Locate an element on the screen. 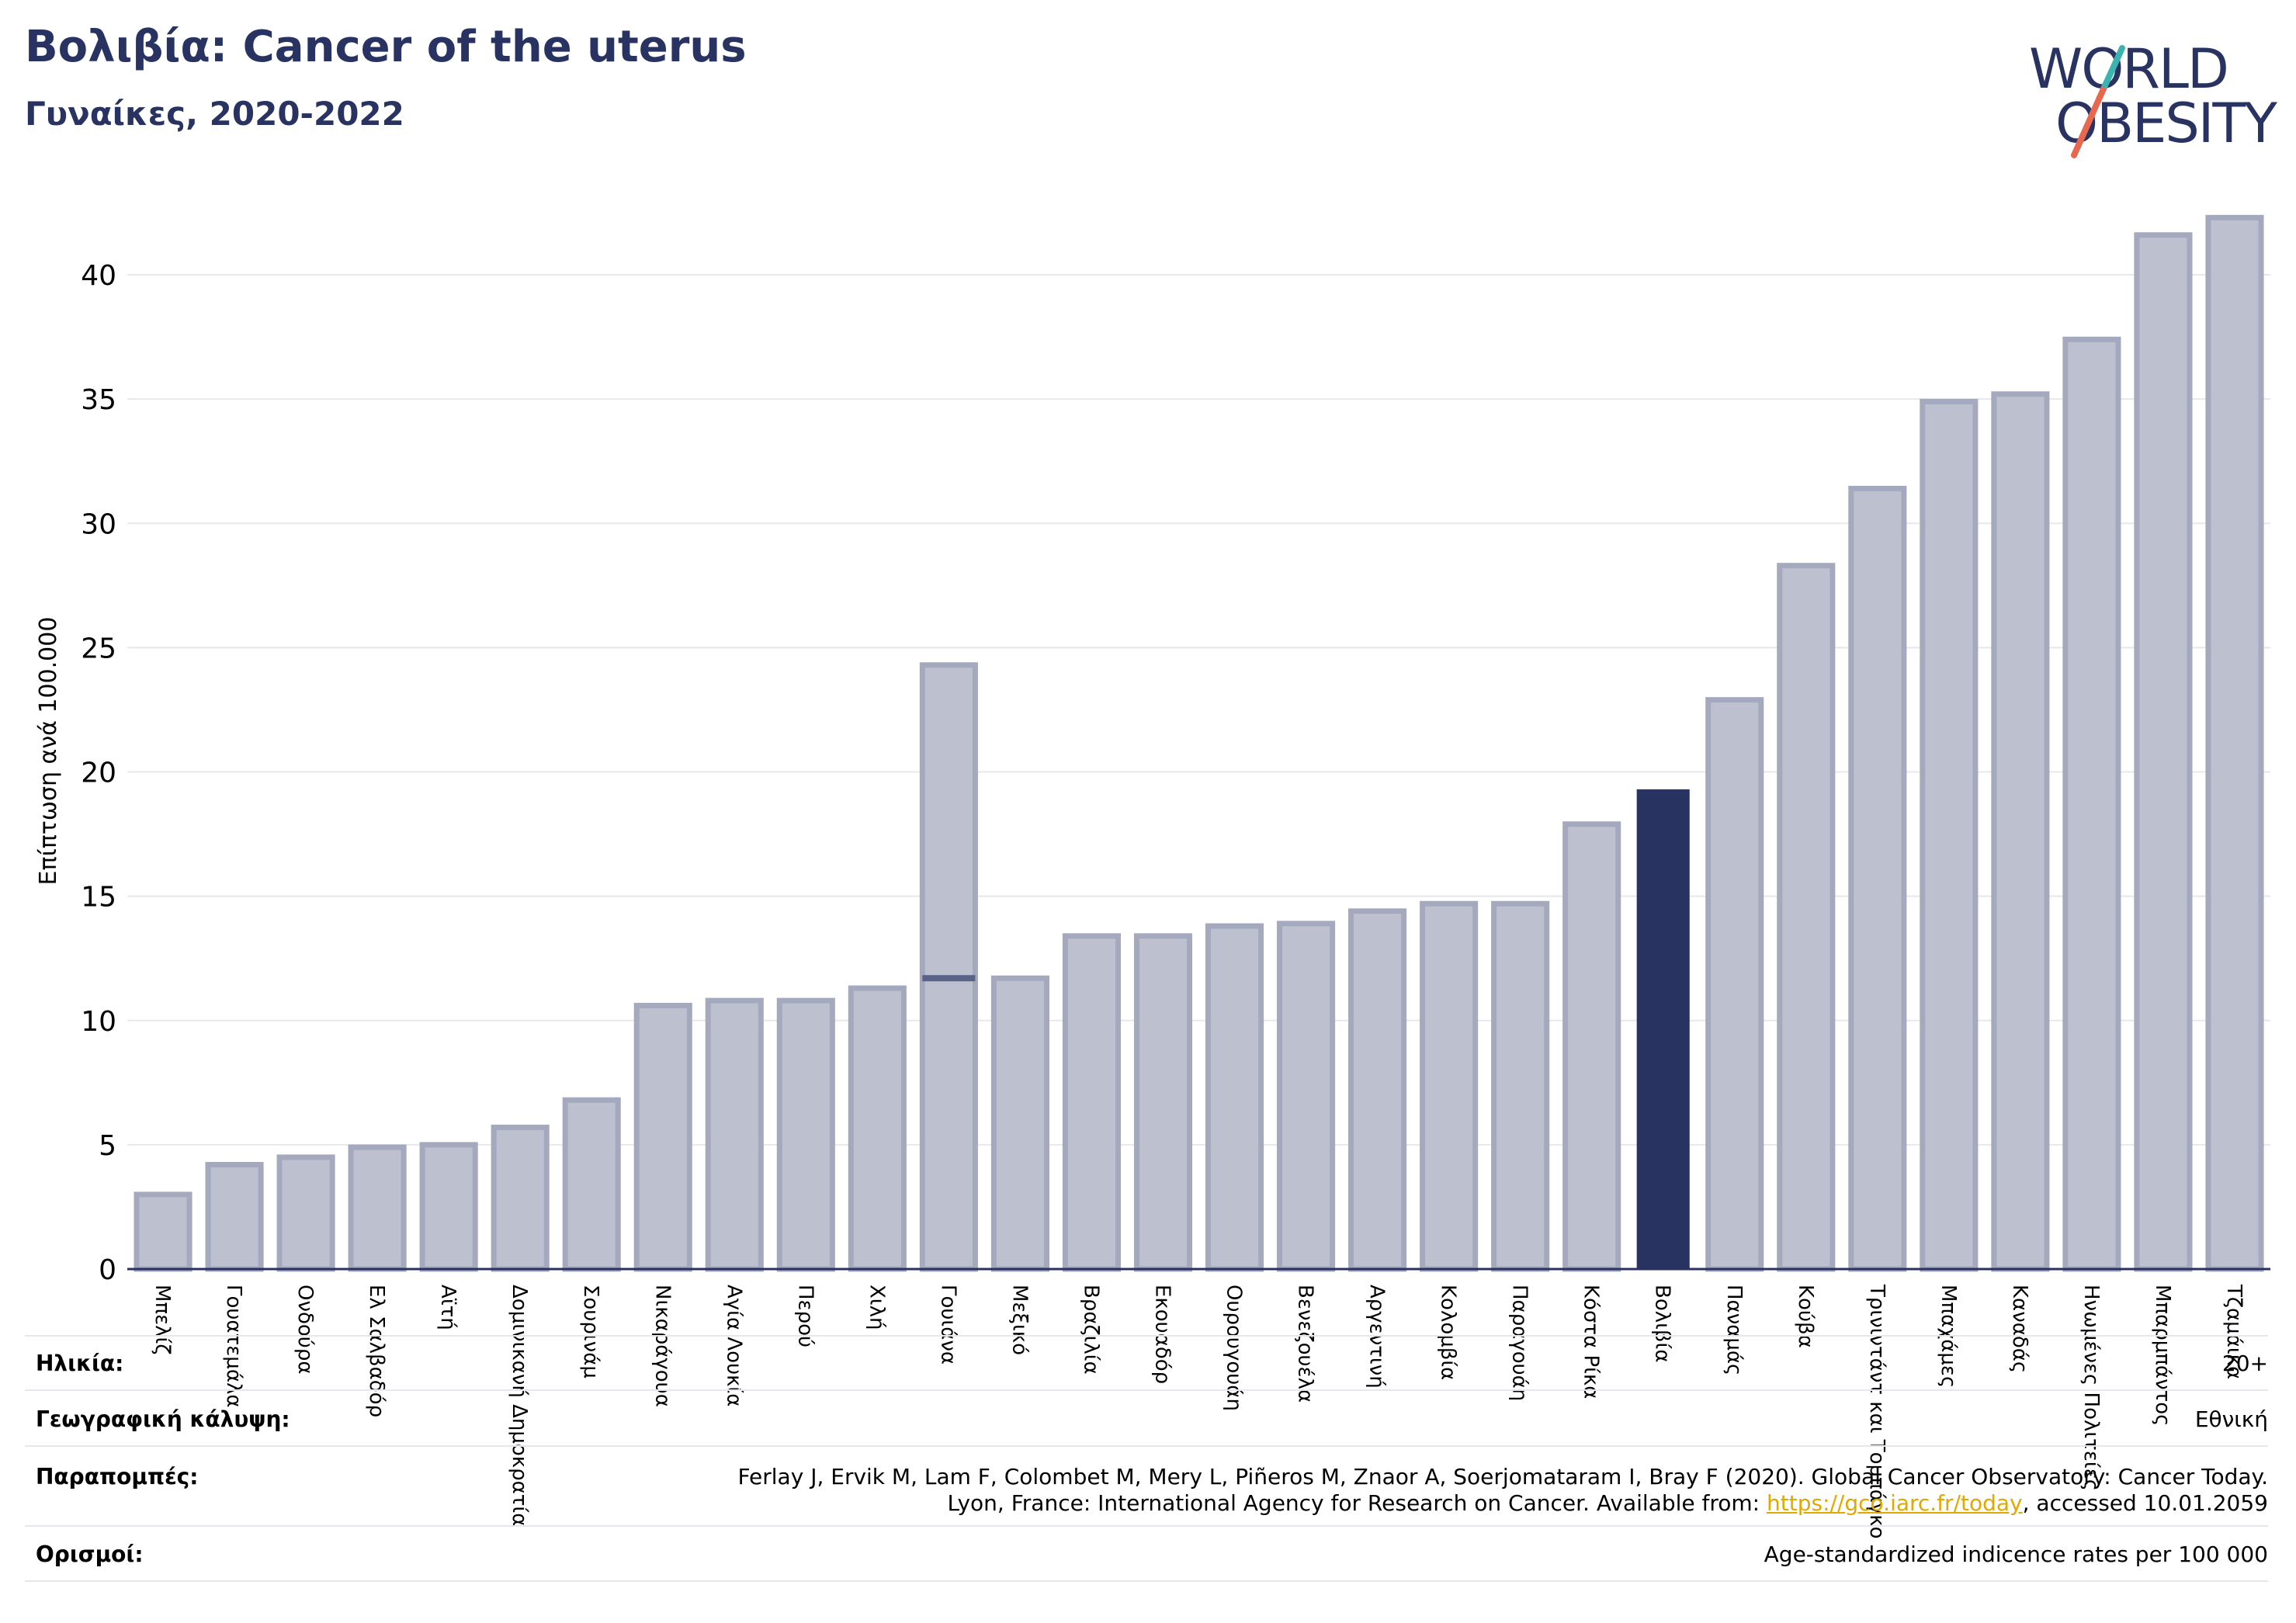 This screenshot has width=2296, height=1623. definitions-label: Ορισμοί: is located at coordinates (90, 1554).